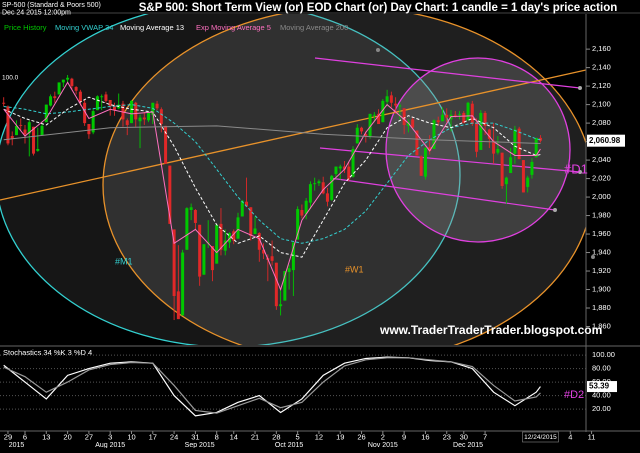 This screenshot has width=640, height=453. I want to click on plot-layer, so click(272, 386).